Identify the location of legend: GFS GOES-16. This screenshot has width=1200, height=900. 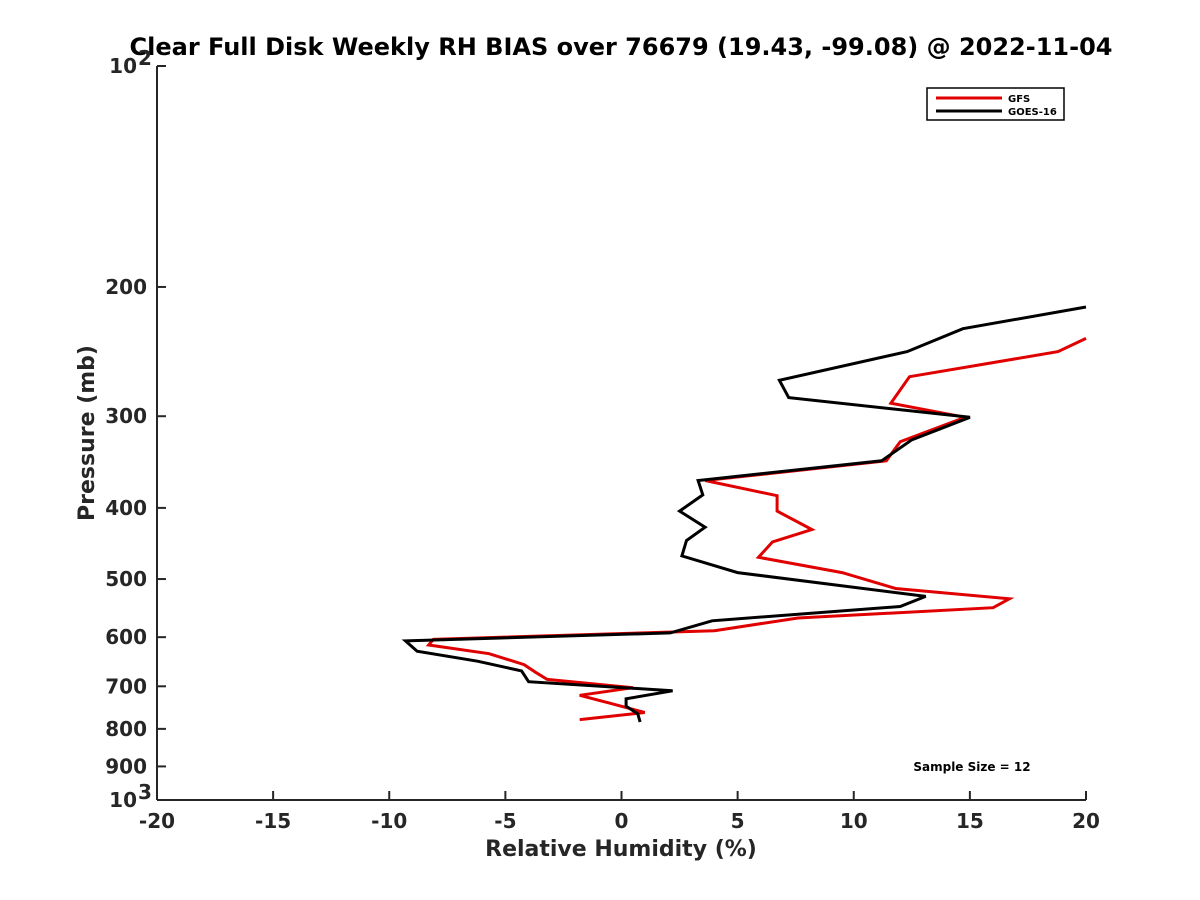
(995, 104).